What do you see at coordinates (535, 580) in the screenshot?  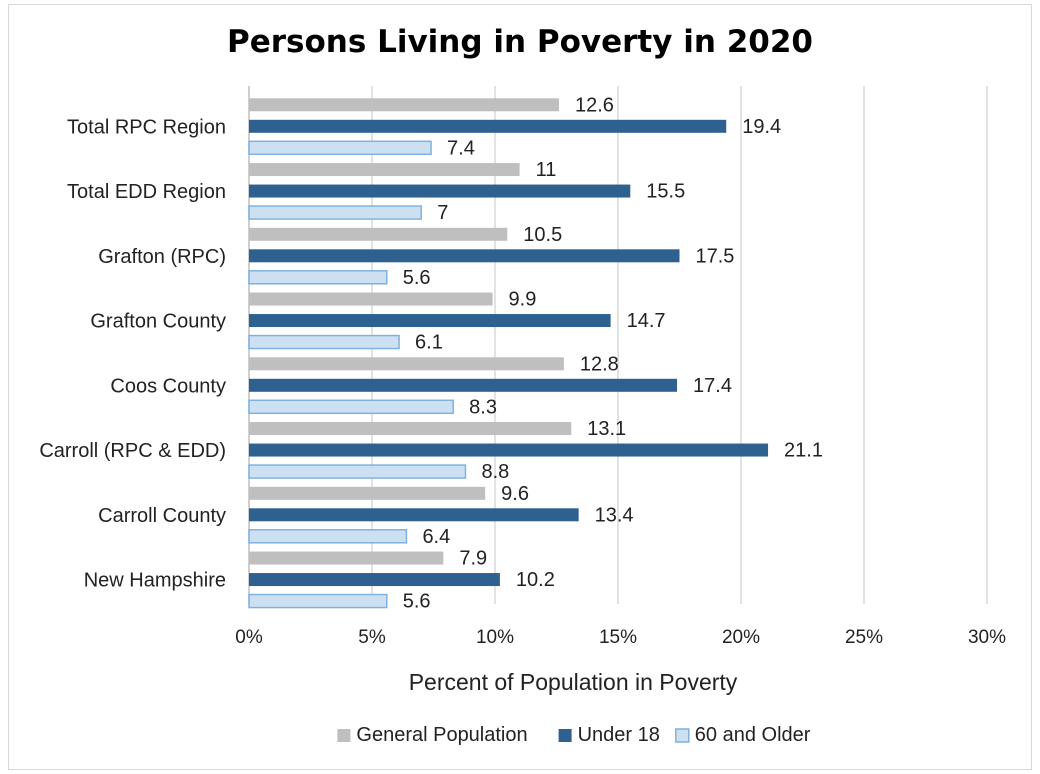 I see `data-label: 10.2` at bounding box center [535, 580].